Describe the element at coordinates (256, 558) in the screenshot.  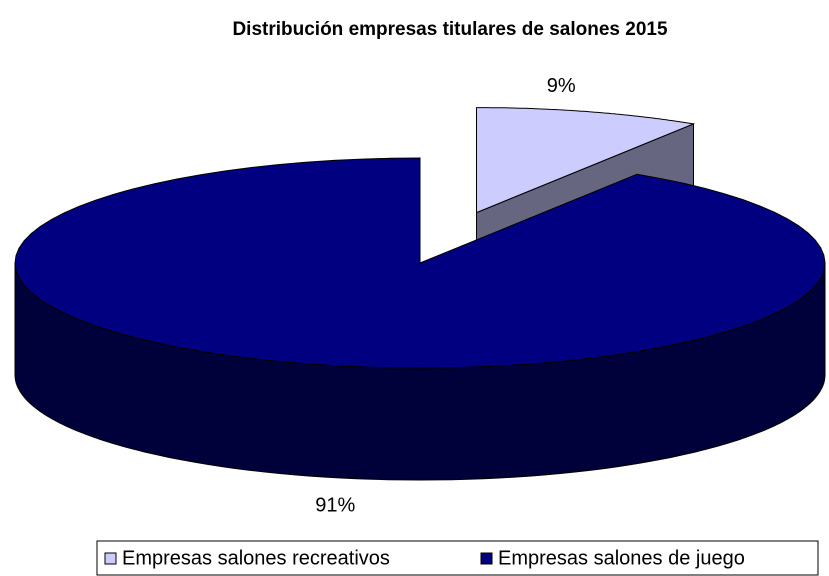
I see `legend-label: Empresas salones recreativos` at that location.